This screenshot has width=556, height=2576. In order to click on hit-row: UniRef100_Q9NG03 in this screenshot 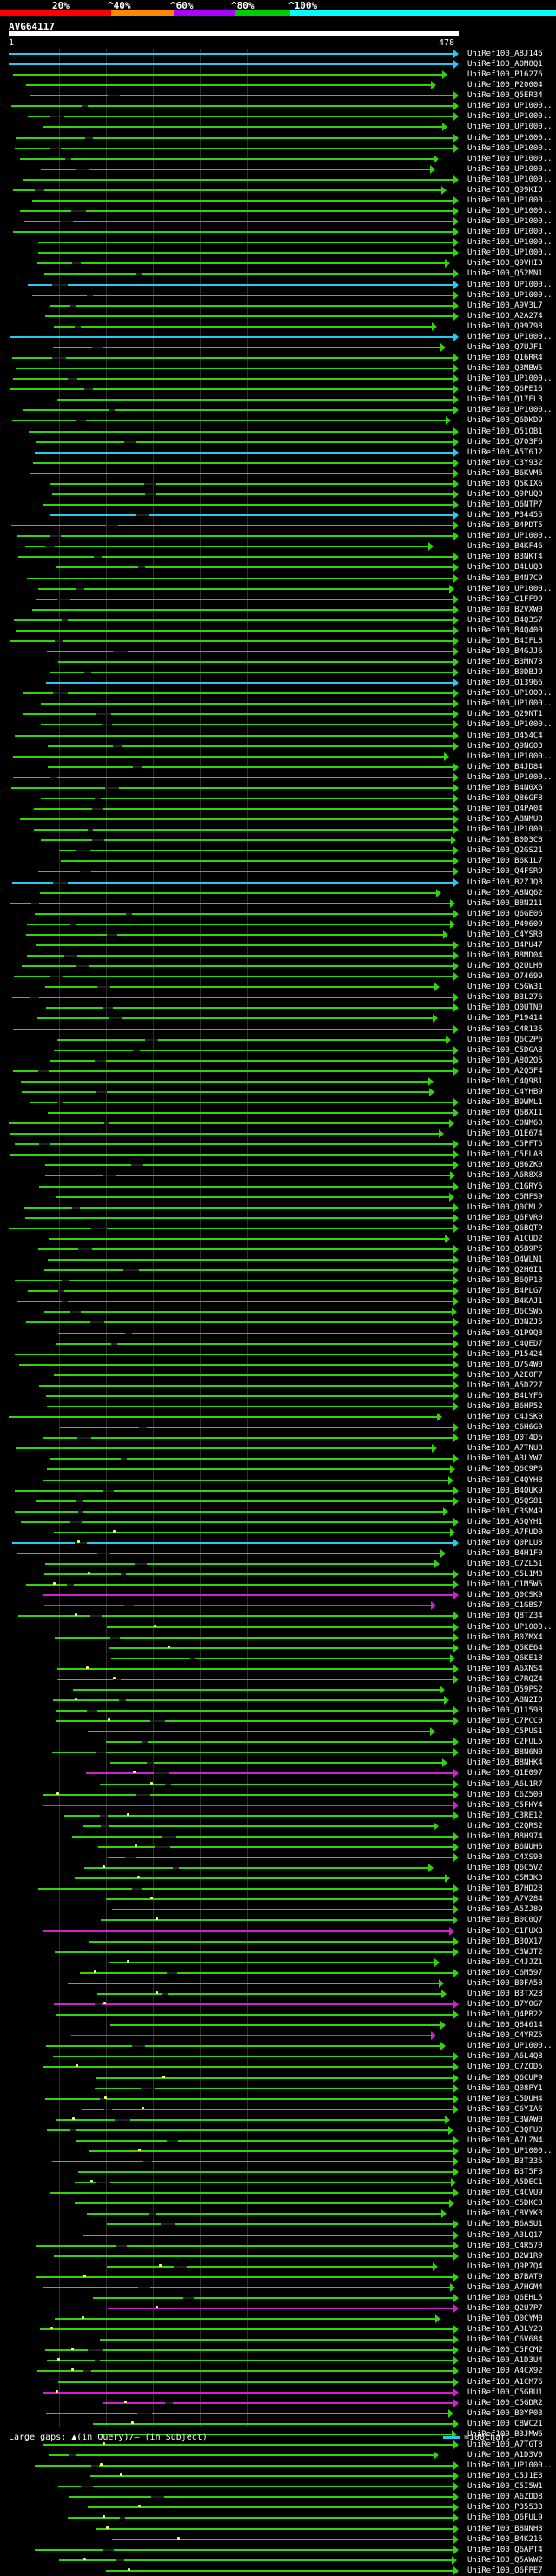, I will do `click(278, 746)`.